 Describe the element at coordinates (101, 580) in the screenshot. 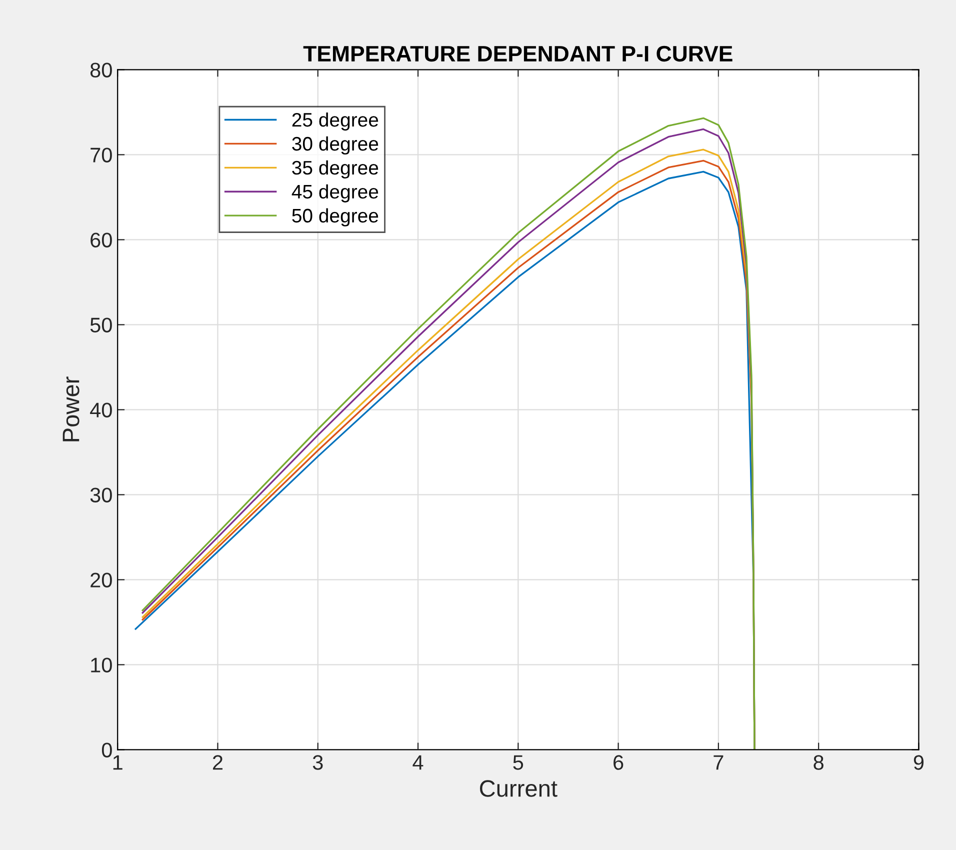

I see `y-tick-label: 20` at that location.